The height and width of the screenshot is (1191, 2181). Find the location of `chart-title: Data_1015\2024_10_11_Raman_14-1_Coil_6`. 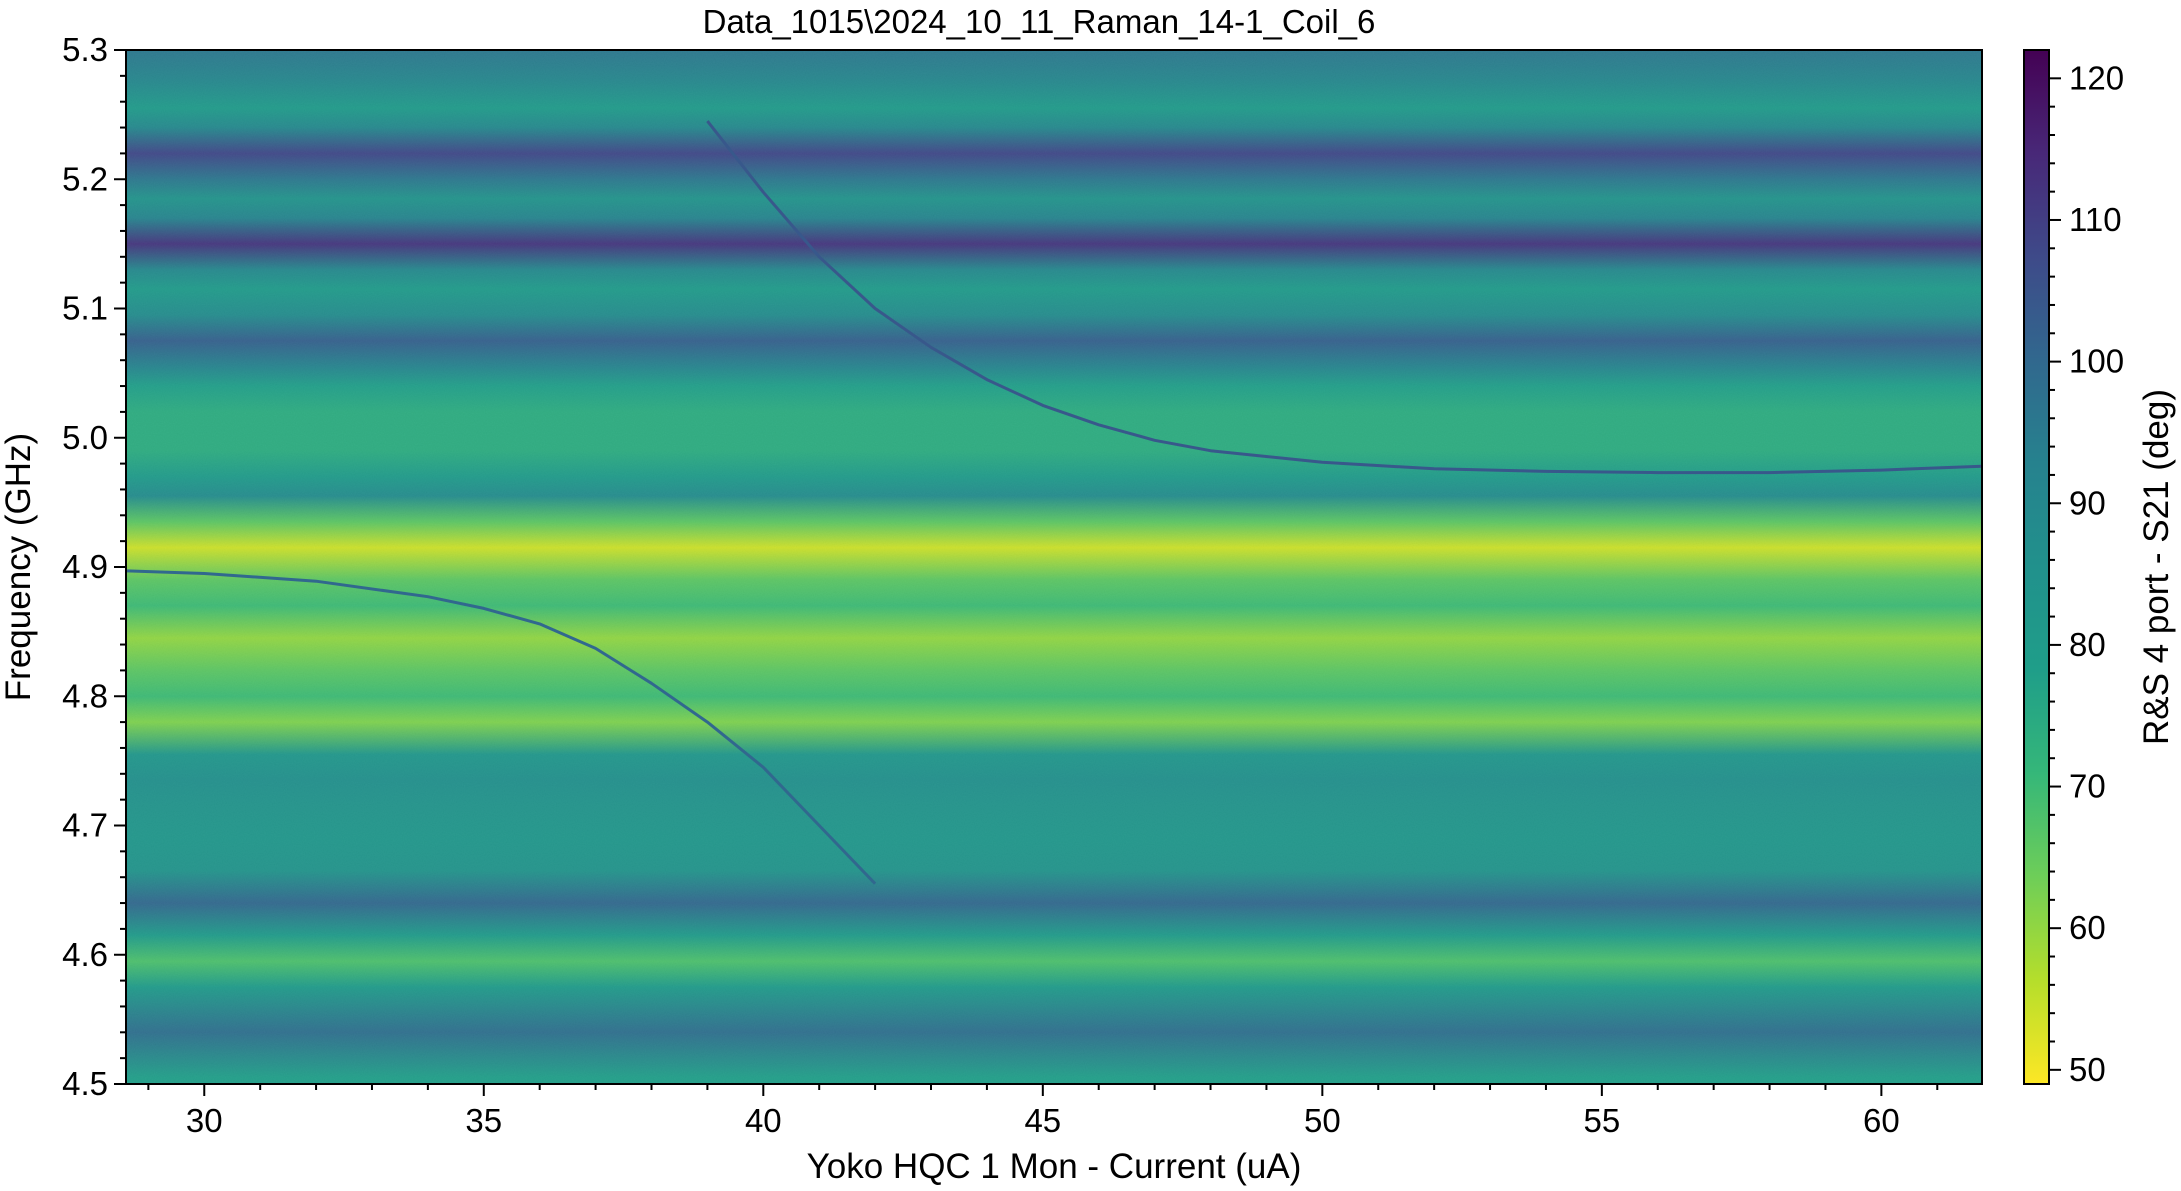

chart-title: Data_1015\2024_10_11_Raman_14-1_Coil_6 is located at coordinates (1039, 21).